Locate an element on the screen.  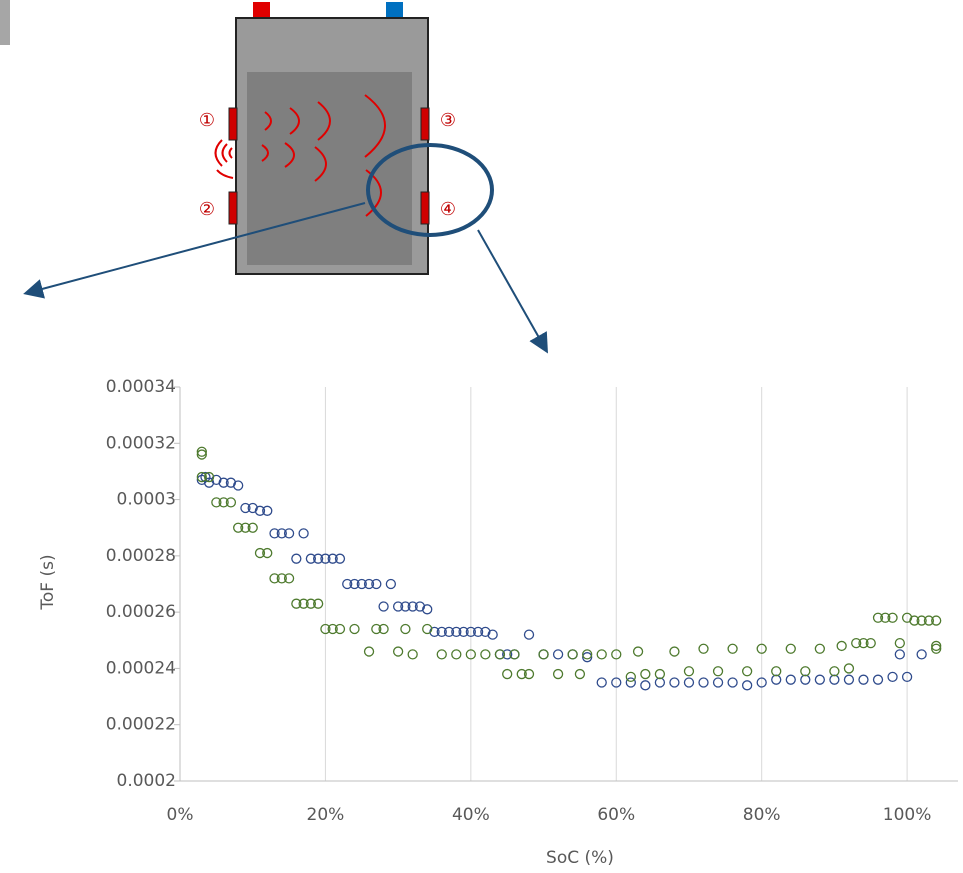
y-axis-label: ToF (s) is located at coordinates (48, 582).